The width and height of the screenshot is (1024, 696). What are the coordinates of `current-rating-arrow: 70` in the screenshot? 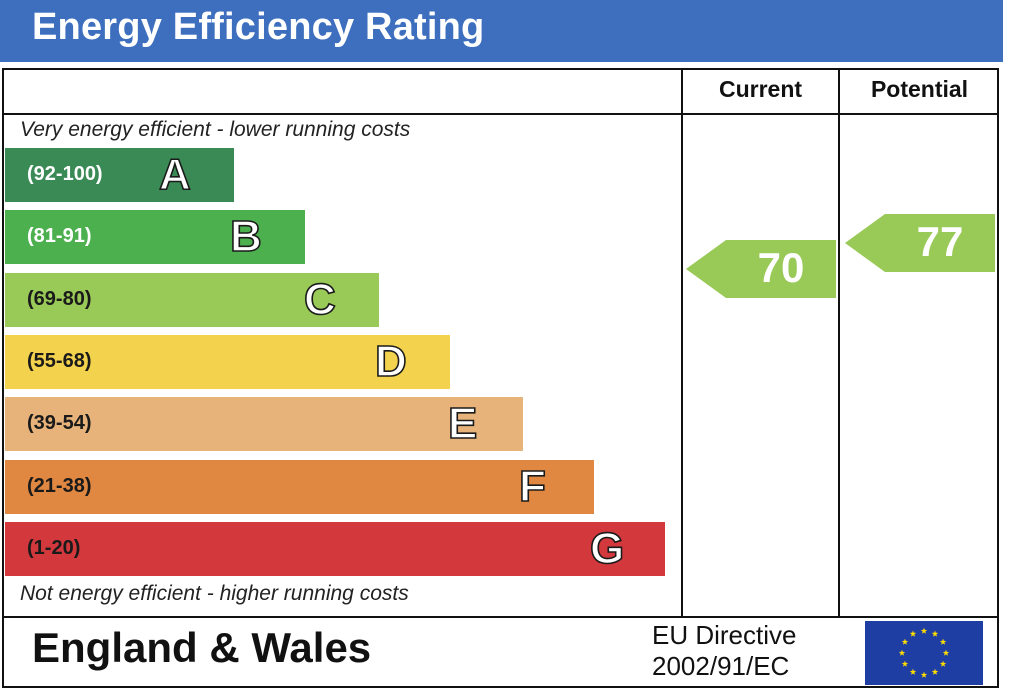 It's located at (761, 269).